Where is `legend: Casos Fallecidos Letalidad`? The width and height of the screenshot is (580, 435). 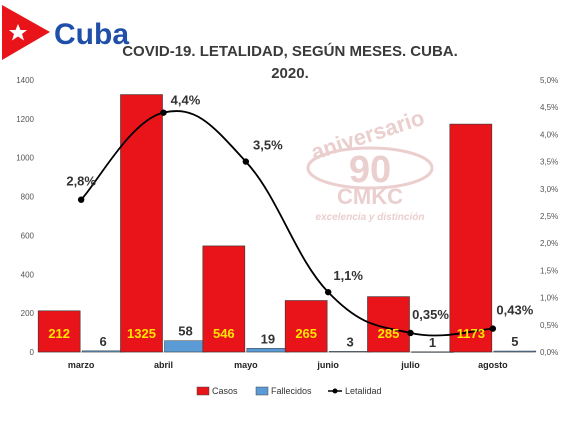 legend: Casos Fallecidos Letalidad is located at coordinates (289, 391).